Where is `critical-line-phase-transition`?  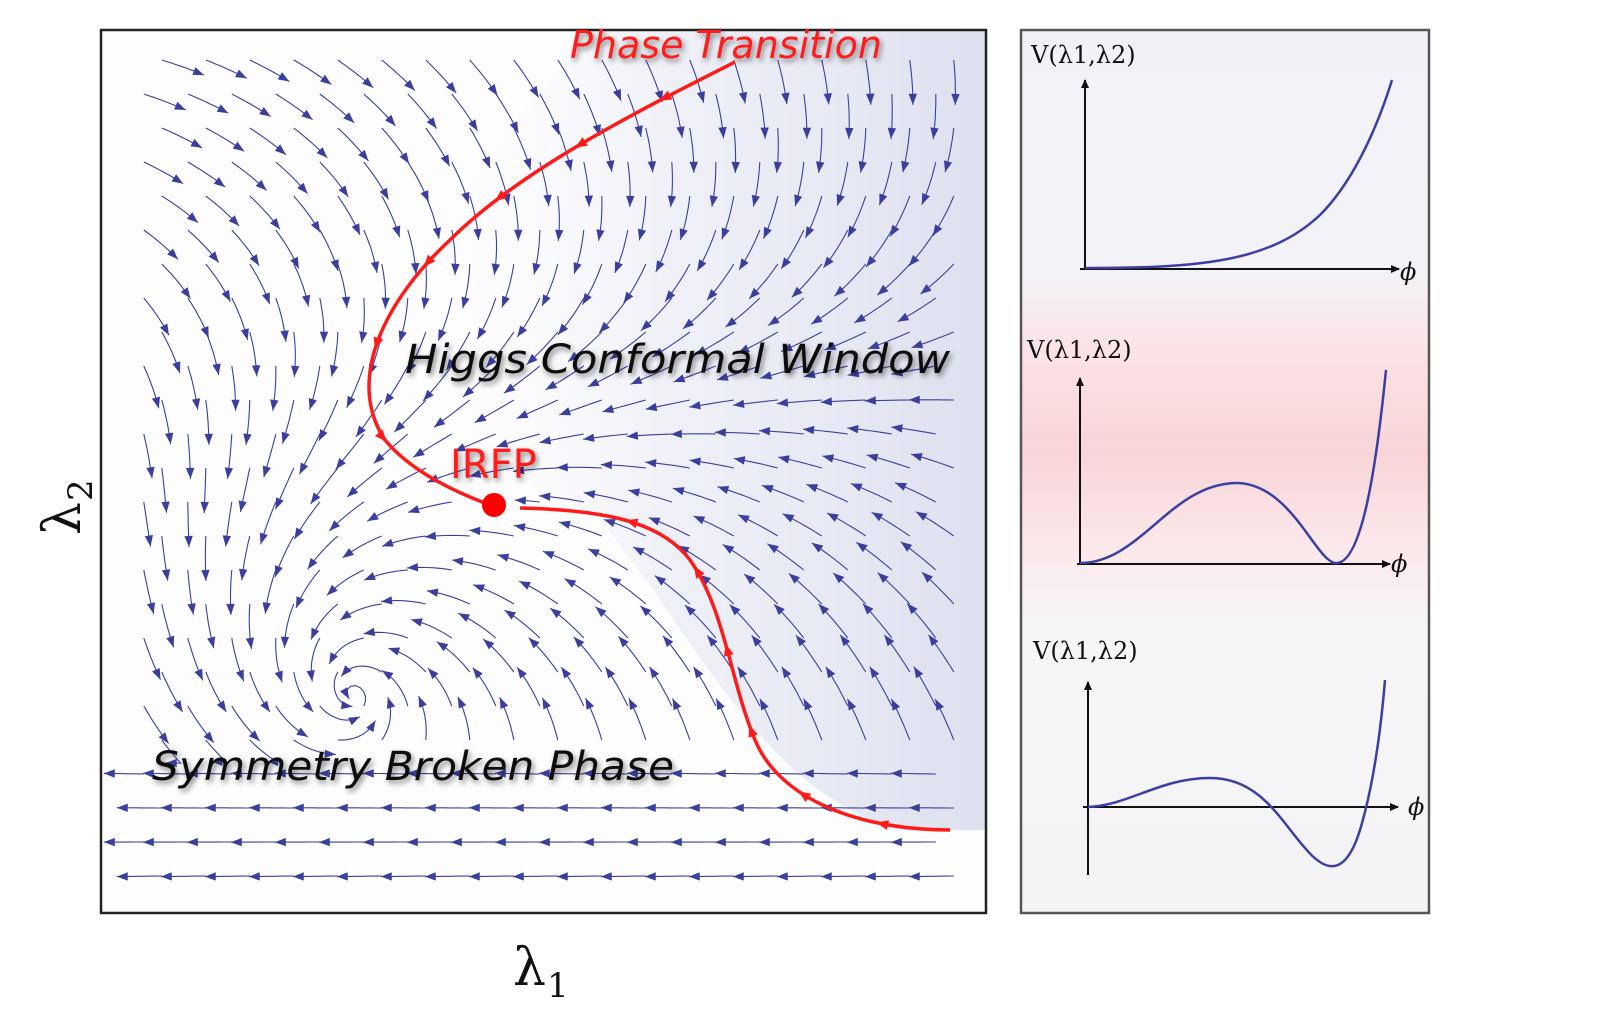
critical-line-phase-transition is located at coordinates (551, 283).